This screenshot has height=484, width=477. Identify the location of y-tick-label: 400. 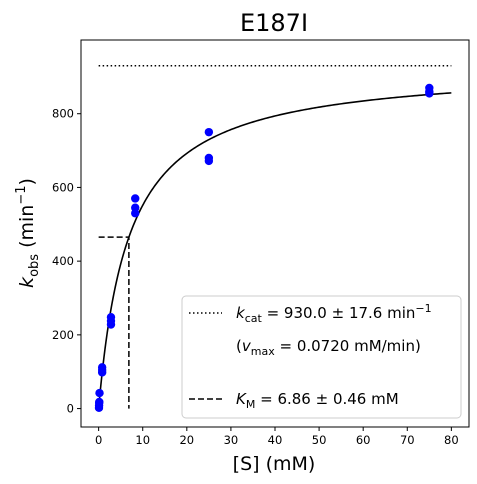
(63, 261).